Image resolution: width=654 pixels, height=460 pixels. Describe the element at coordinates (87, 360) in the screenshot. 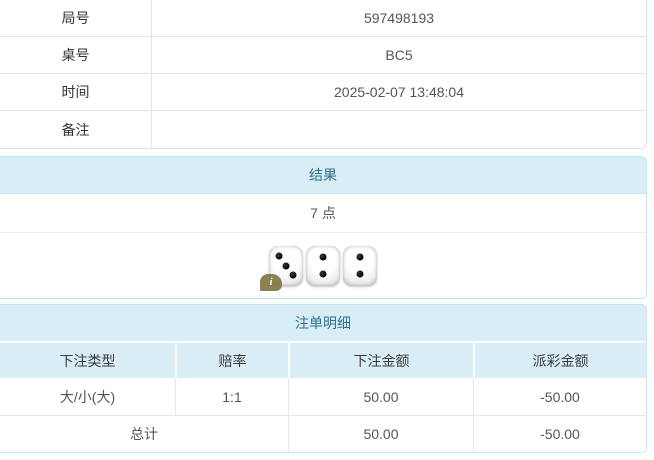

I see `column-bet-type: 下注类型` at that location.